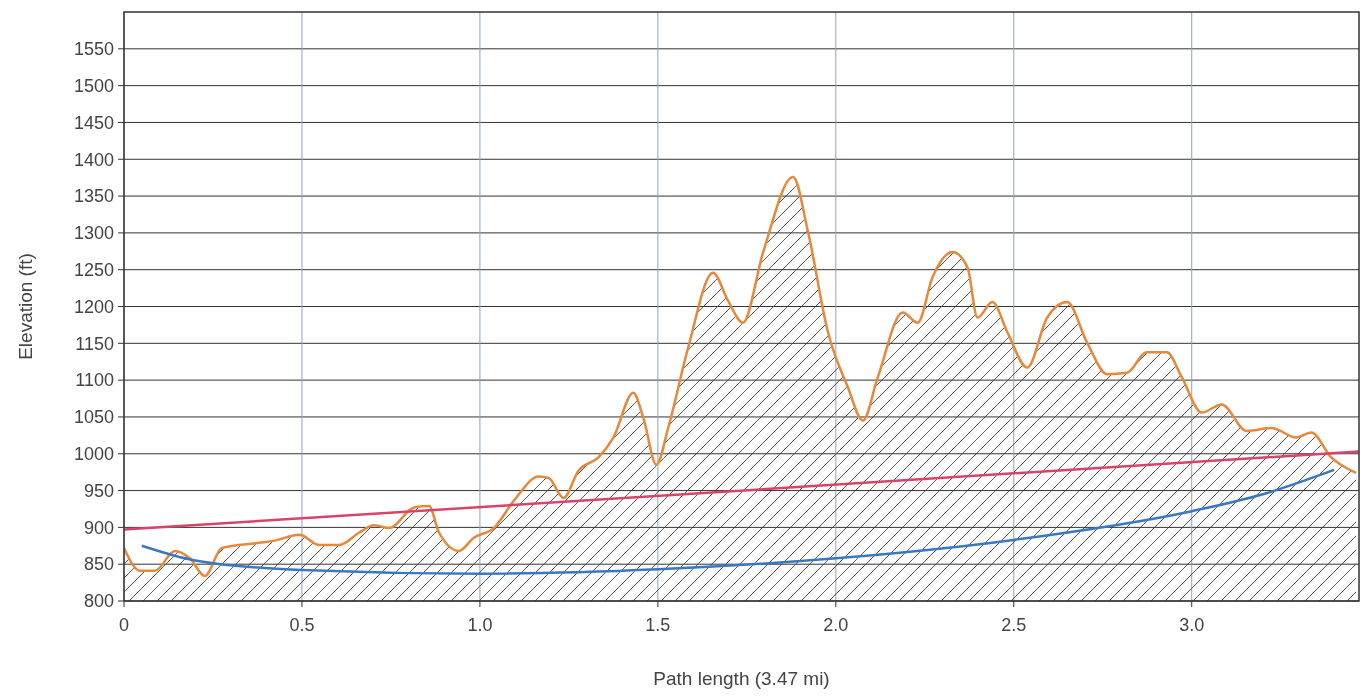  I want to click on y-tick-label: 1300, so click(93, 233).